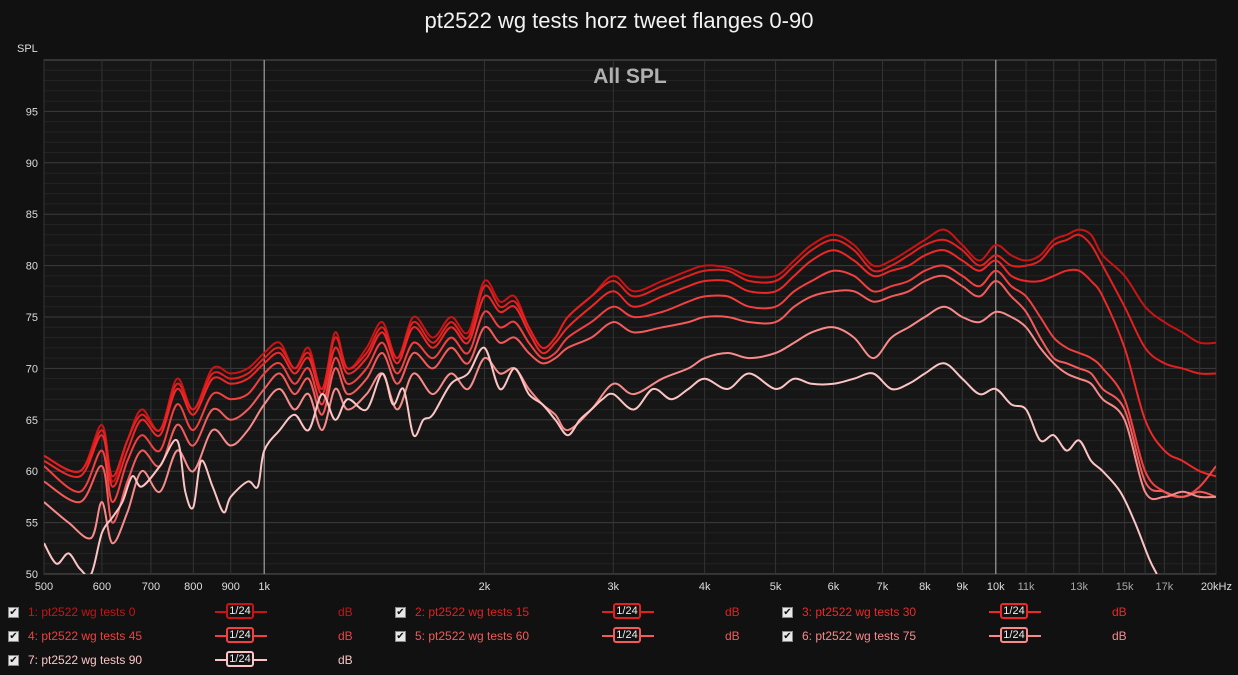 The height and width of the screenshot is (675, 1238). I want to click on y-tick-label: 55, so click(32, 524).